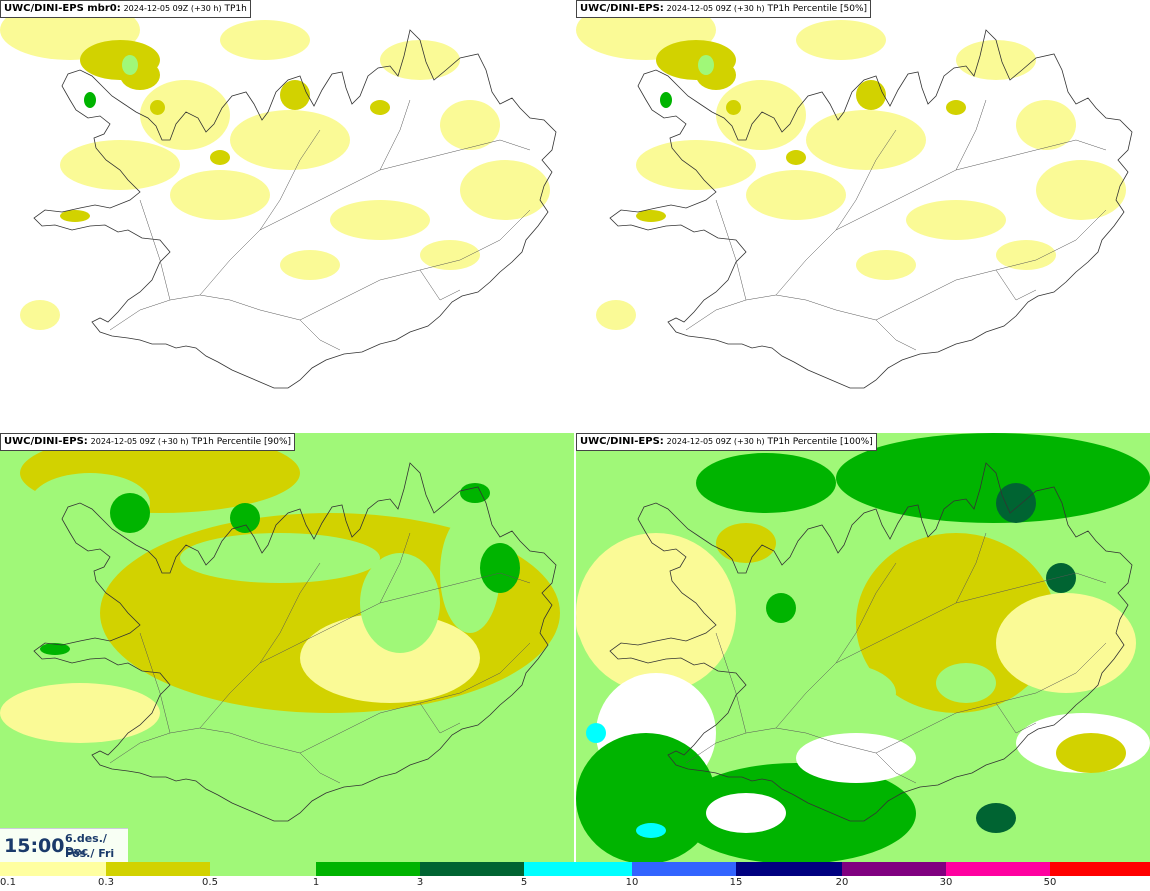 The image size is (1150, 891). Describe the element at coordinates (420, 882) in the screenshot. I see `legend-tick-label: 3` at that location.